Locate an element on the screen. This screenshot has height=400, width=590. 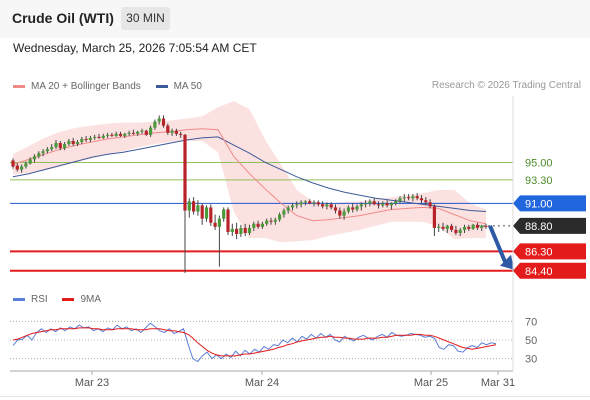
ma50-swatch is located at coordinates (161, 86).